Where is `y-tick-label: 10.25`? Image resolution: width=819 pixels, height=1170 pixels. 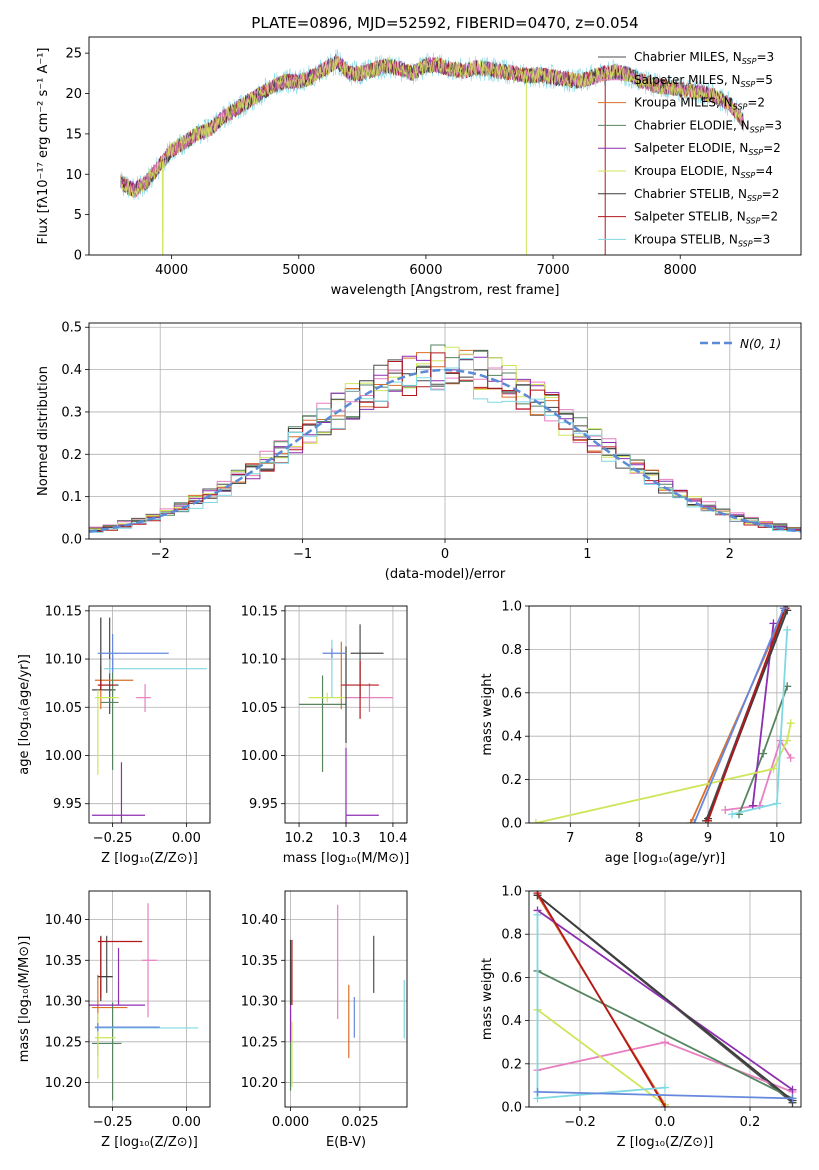
y-tick-label: 10.25 is located at coordinates (63, 1042).